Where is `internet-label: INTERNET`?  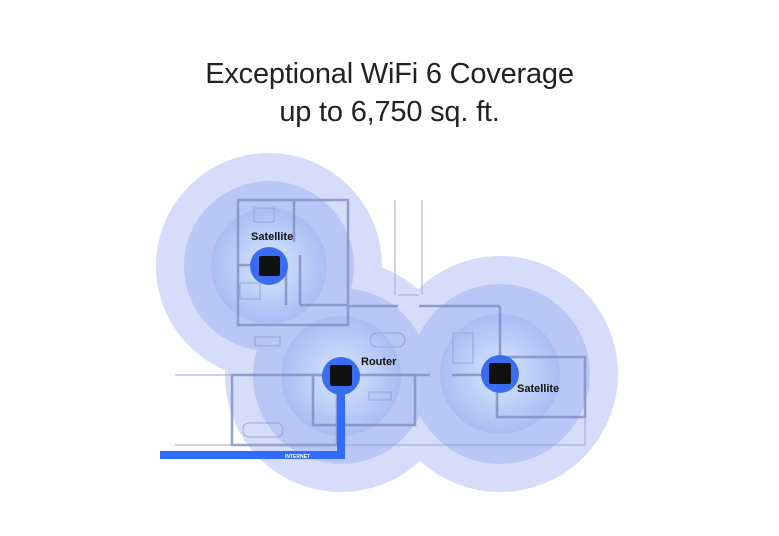 internet-label: INTERNET is located at coordinates (297, 457).